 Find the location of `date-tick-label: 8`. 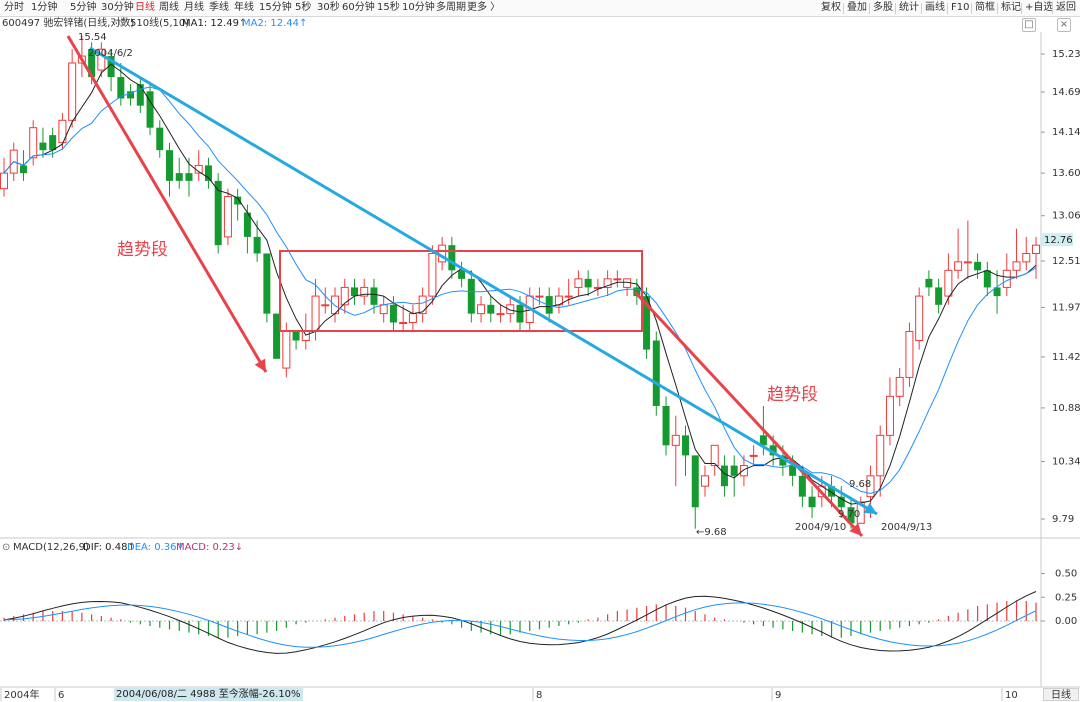

date-tick-label: 8 is located at coordinates (539, 695).